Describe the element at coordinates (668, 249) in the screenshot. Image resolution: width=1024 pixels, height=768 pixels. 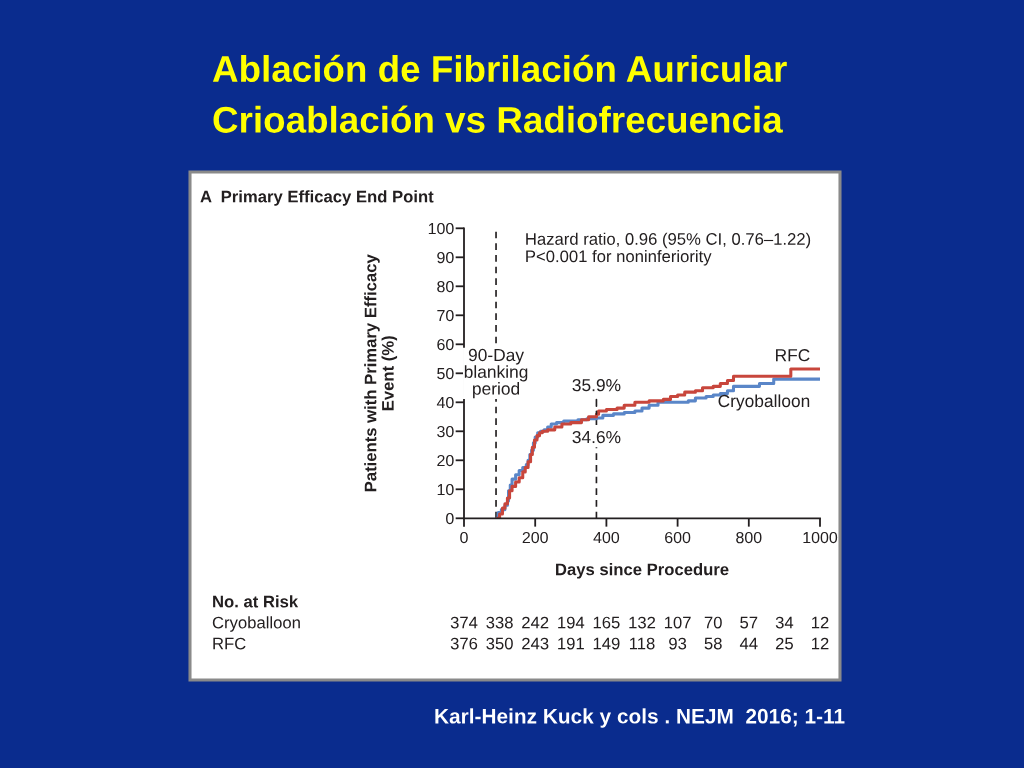
I see `annotation: Hazard ratio, 0.96 (95% CI, 0.76–1.22) P<0.001 for noninferiority` at that location.